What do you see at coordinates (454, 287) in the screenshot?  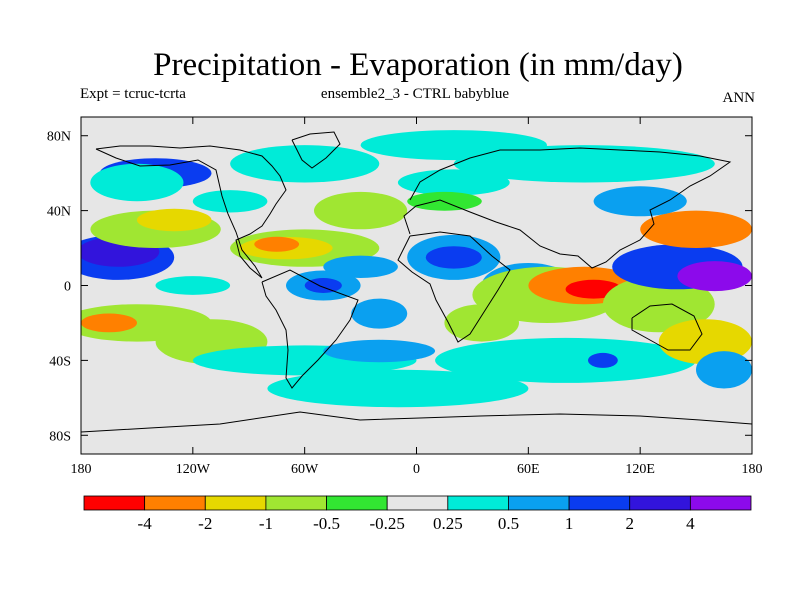 I see `coast-africa` at bounding box center [454, 287].